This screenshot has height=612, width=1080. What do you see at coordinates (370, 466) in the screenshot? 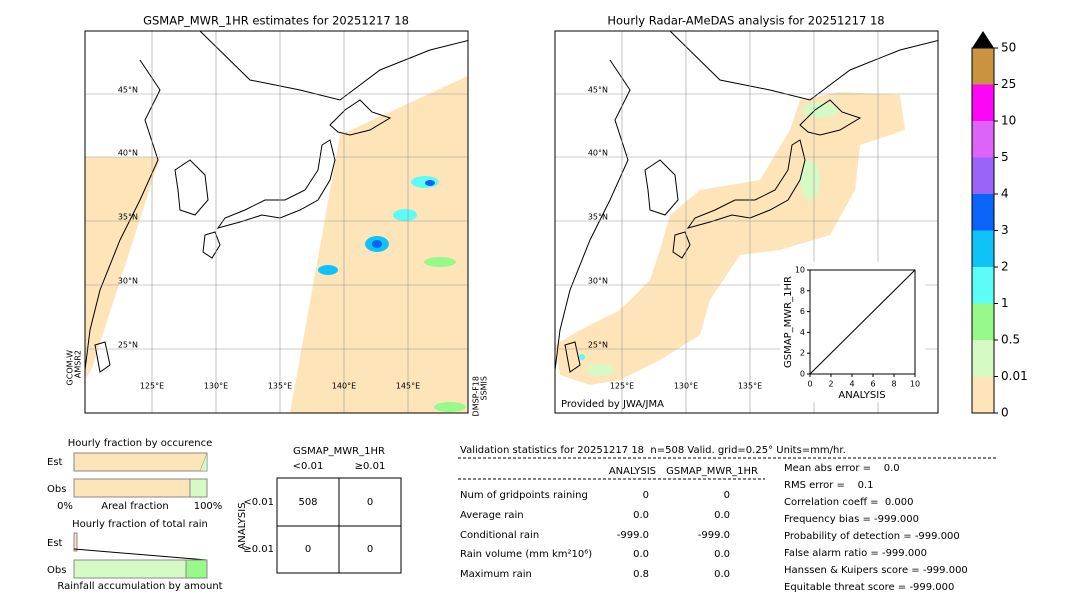
I see `col-header: ≥0.01` at bounding box center [370, 466].